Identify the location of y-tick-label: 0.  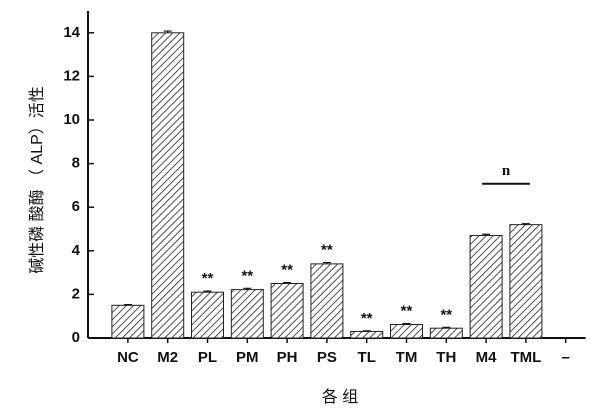
(76, 337).